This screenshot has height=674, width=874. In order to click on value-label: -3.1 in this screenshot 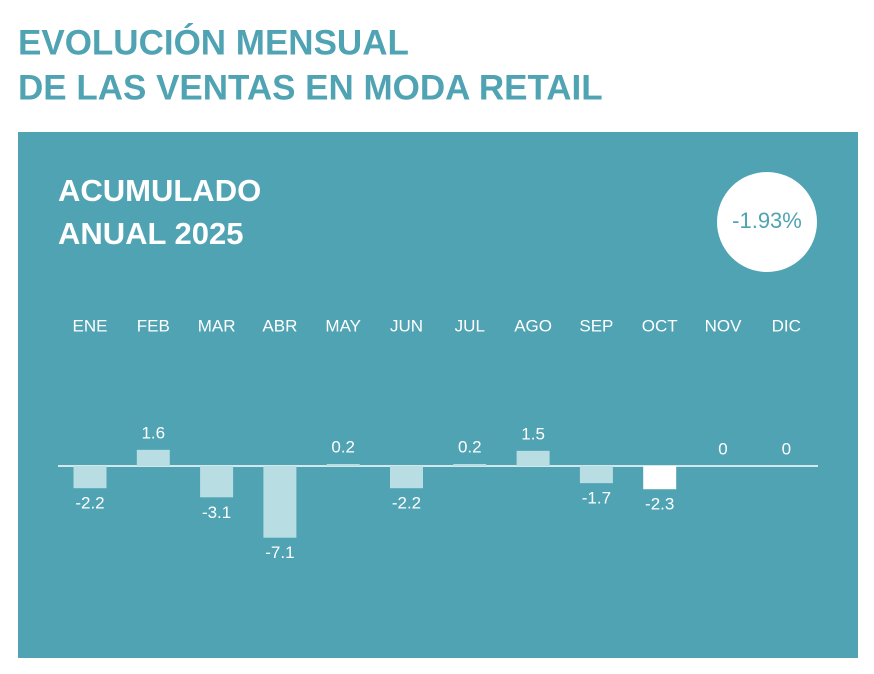, I will do `click(216, 512)`.